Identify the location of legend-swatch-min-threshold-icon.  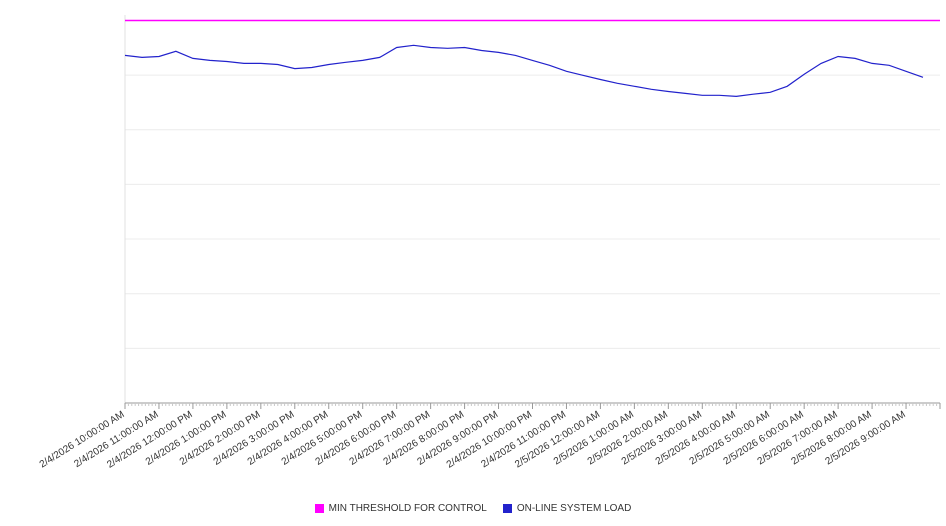
(319, 508).